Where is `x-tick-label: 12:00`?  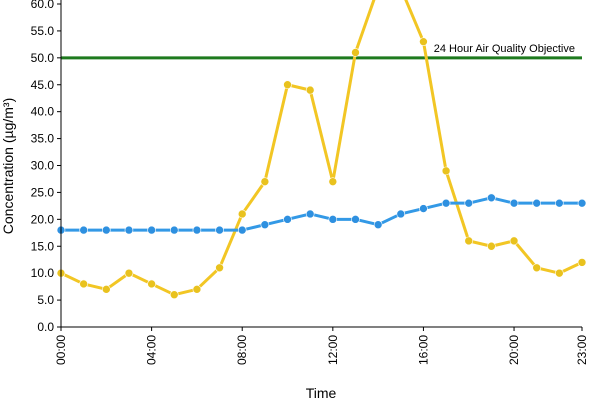 x-tick-label: 12:00 is located at coordinates (333, 350).